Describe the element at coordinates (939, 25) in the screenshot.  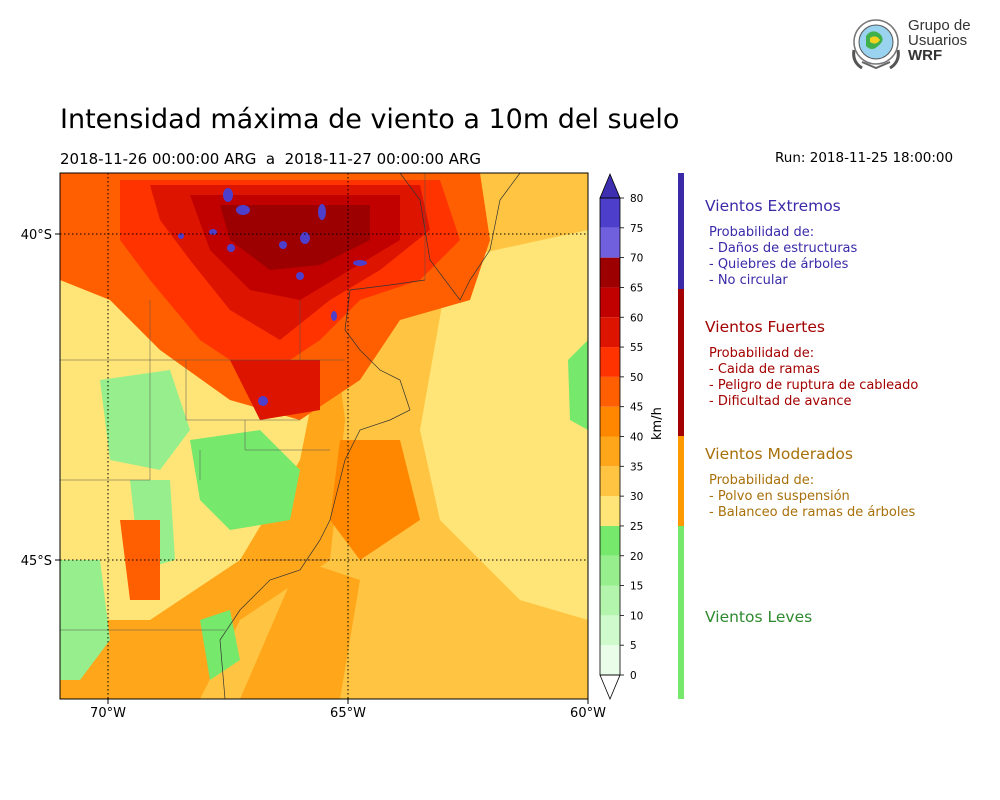
I see `logo-line-1: Grupo de` at that location.